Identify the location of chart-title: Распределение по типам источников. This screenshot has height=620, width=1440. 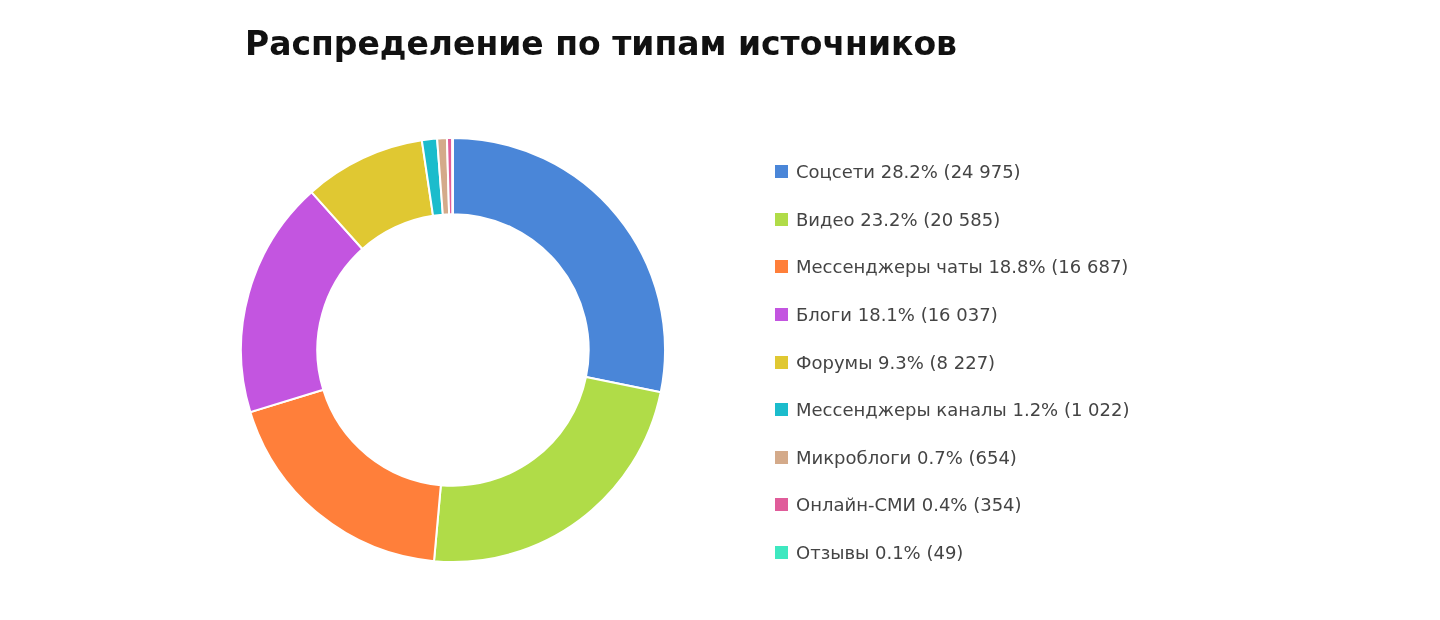
(601, 43).